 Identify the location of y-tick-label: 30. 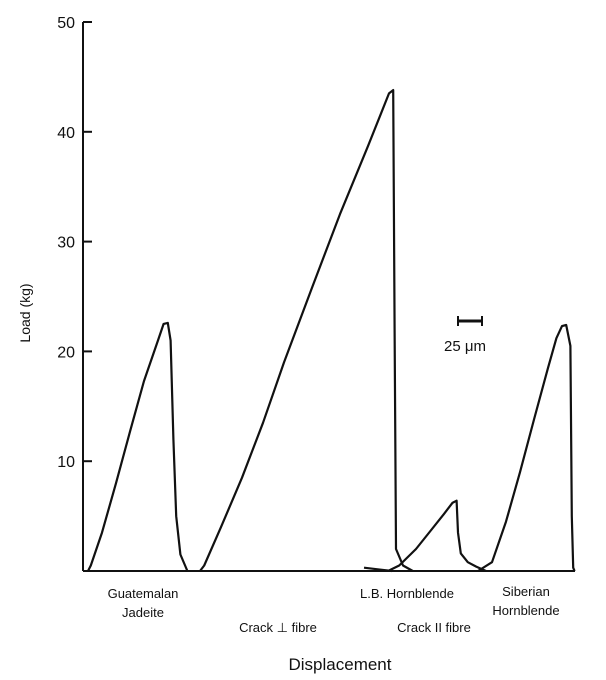
(66, 243).